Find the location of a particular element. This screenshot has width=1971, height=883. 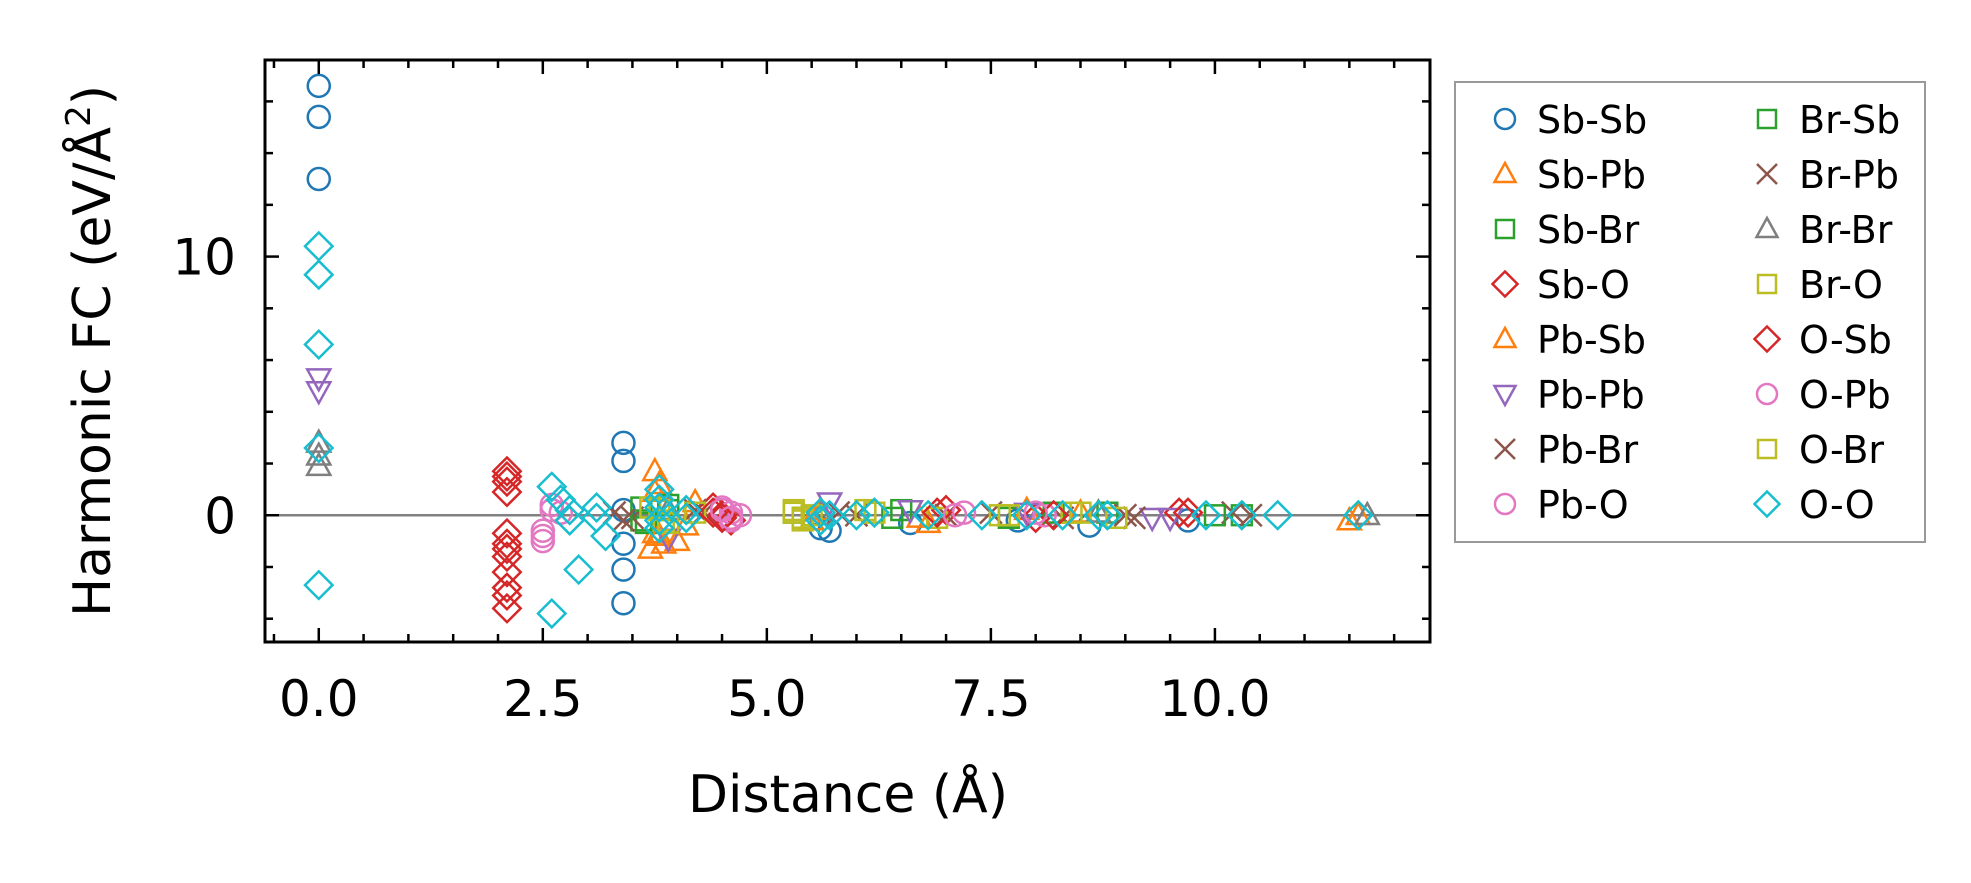

legend-label: Sb-Pb is located at coordinates (1591, 175).